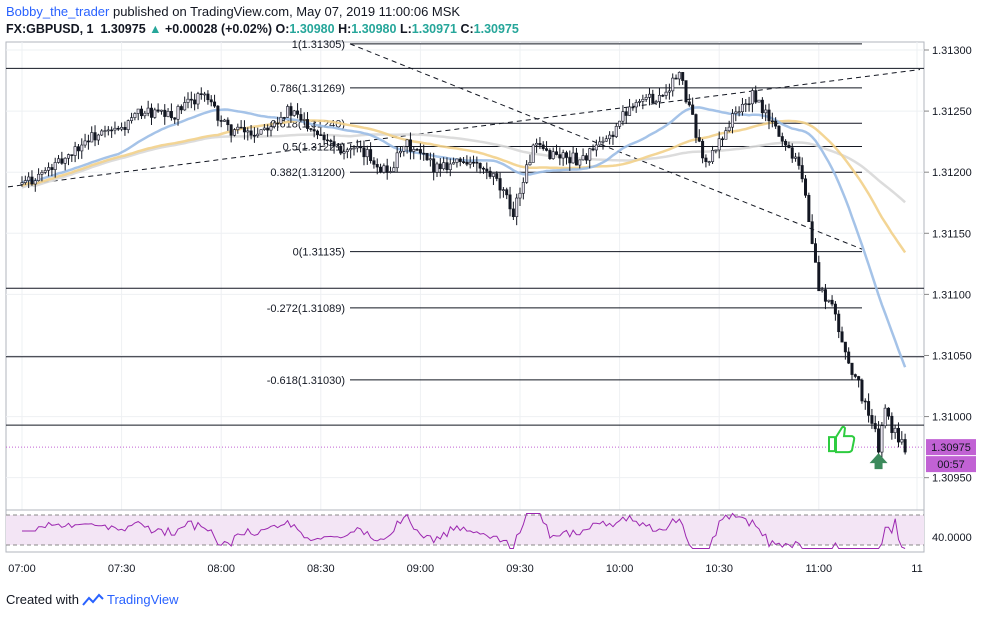 This screenshot has height=618, width=988. I want to click on time-tick-label: 07:00, so click(22, 569).